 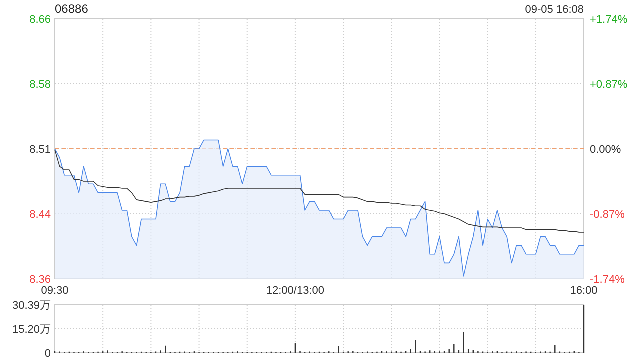 What do you see at coordinates (40, 150) in the screenshot?
I see `y-tick-label: 8.51` at bounding box center [40, 150].